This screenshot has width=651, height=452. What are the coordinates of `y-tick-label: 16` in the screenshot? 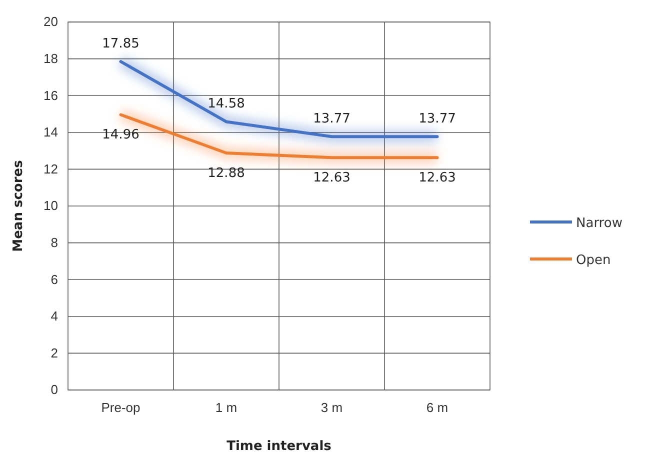 It's located at (51, 95).